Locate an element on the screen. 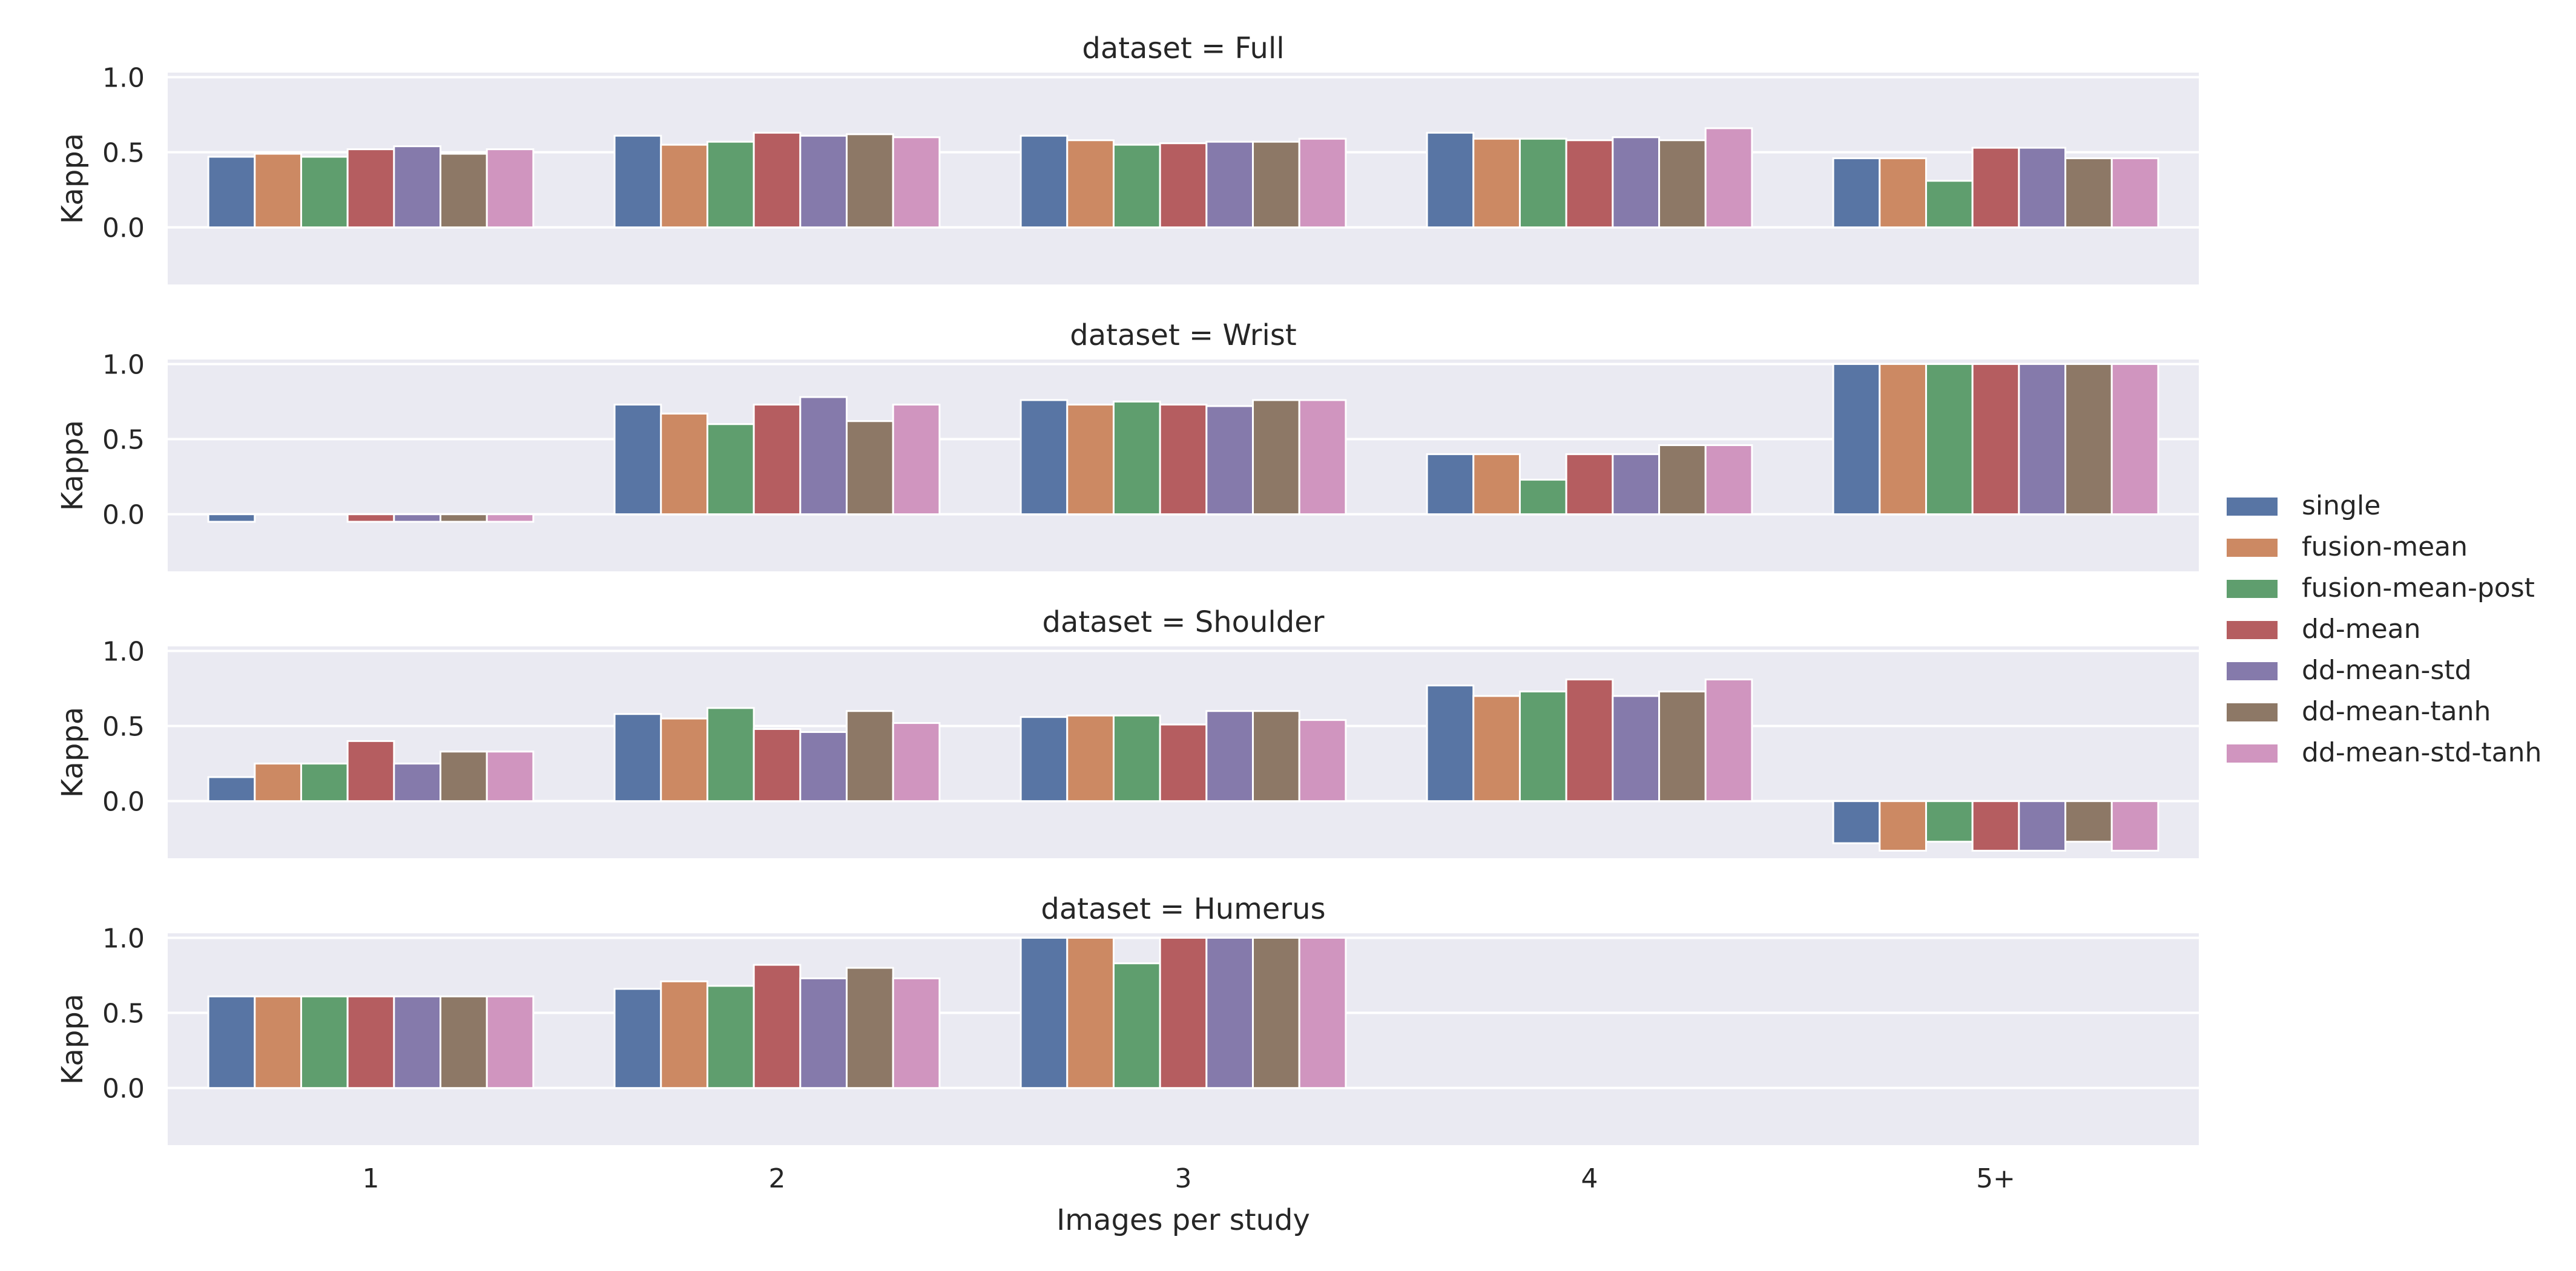  panel-title: dataset = Wrist is located at coordinates (1183, 335).